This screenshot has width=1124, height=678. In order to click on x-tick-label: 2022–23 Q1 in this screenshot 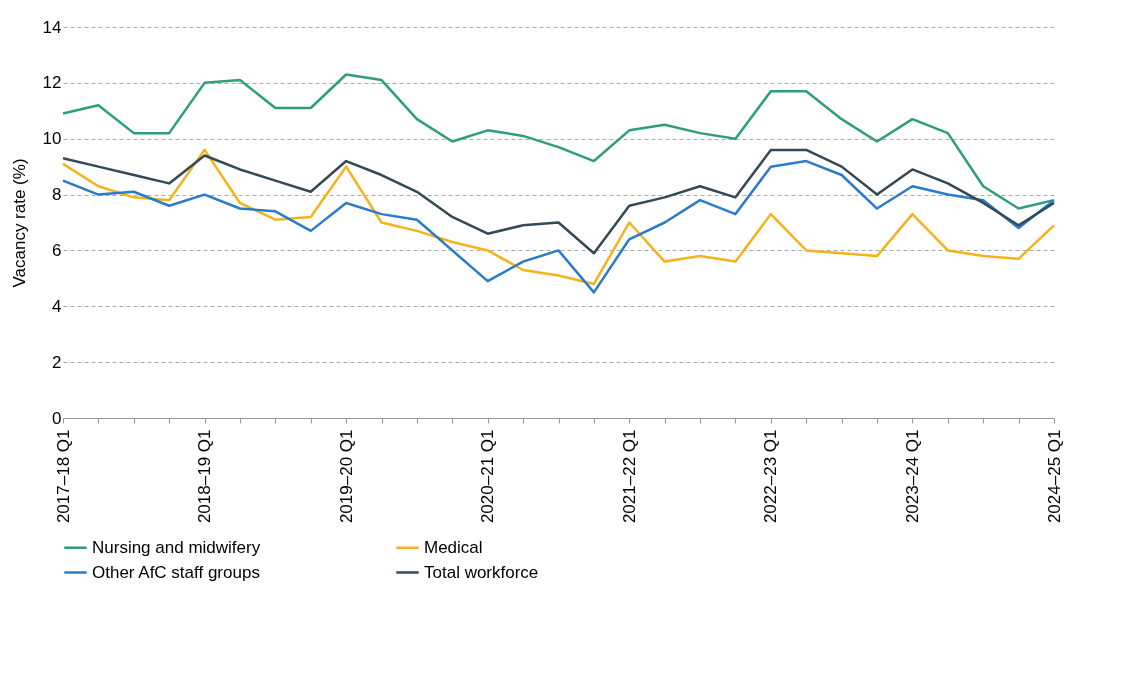, I will do `click(771, 476)`.